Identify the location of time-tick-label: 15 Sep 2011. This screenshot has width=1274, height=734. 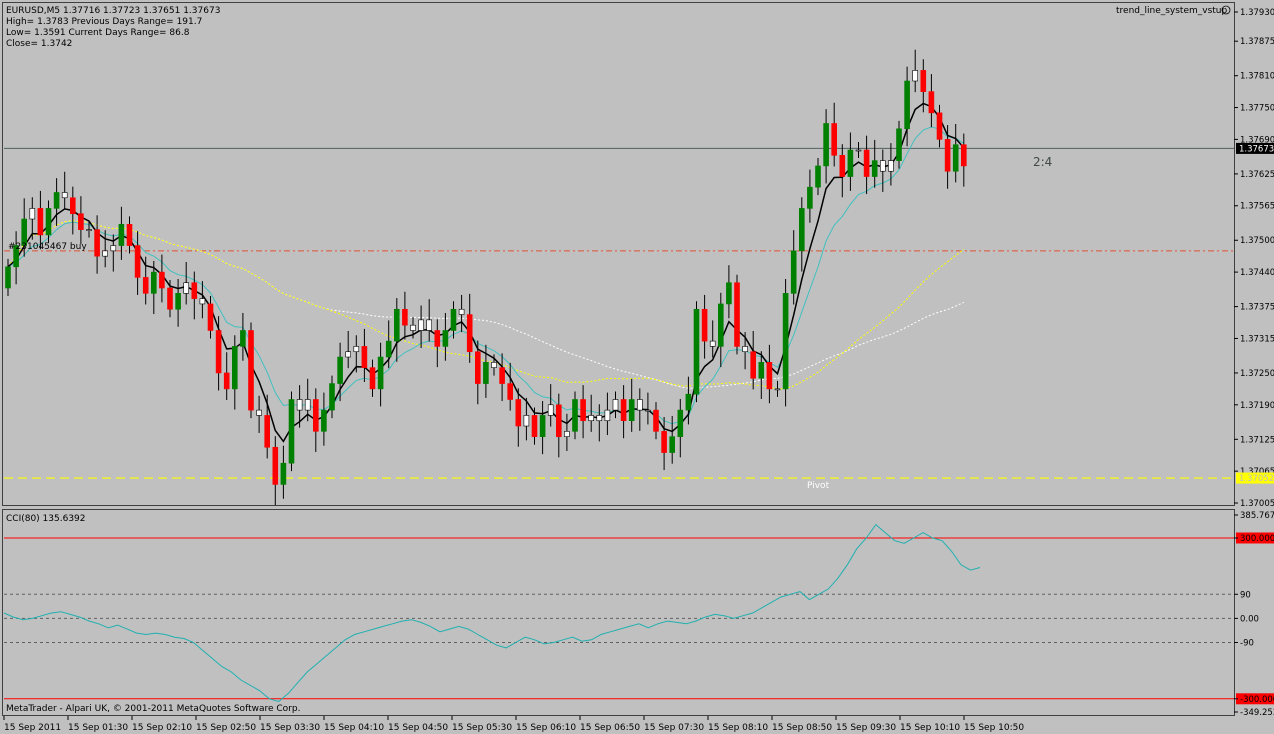
(32, 728).